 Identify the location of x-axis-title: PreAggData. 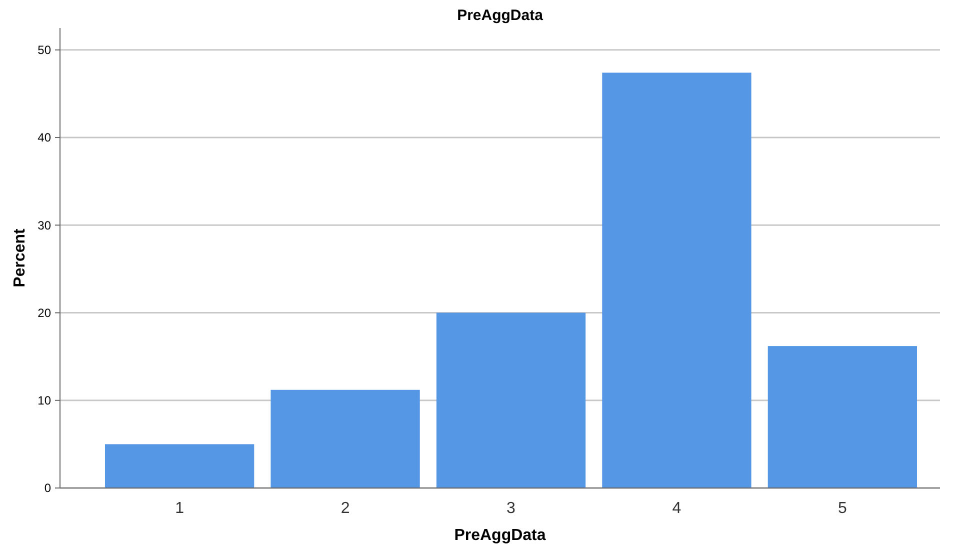
(500, 535).